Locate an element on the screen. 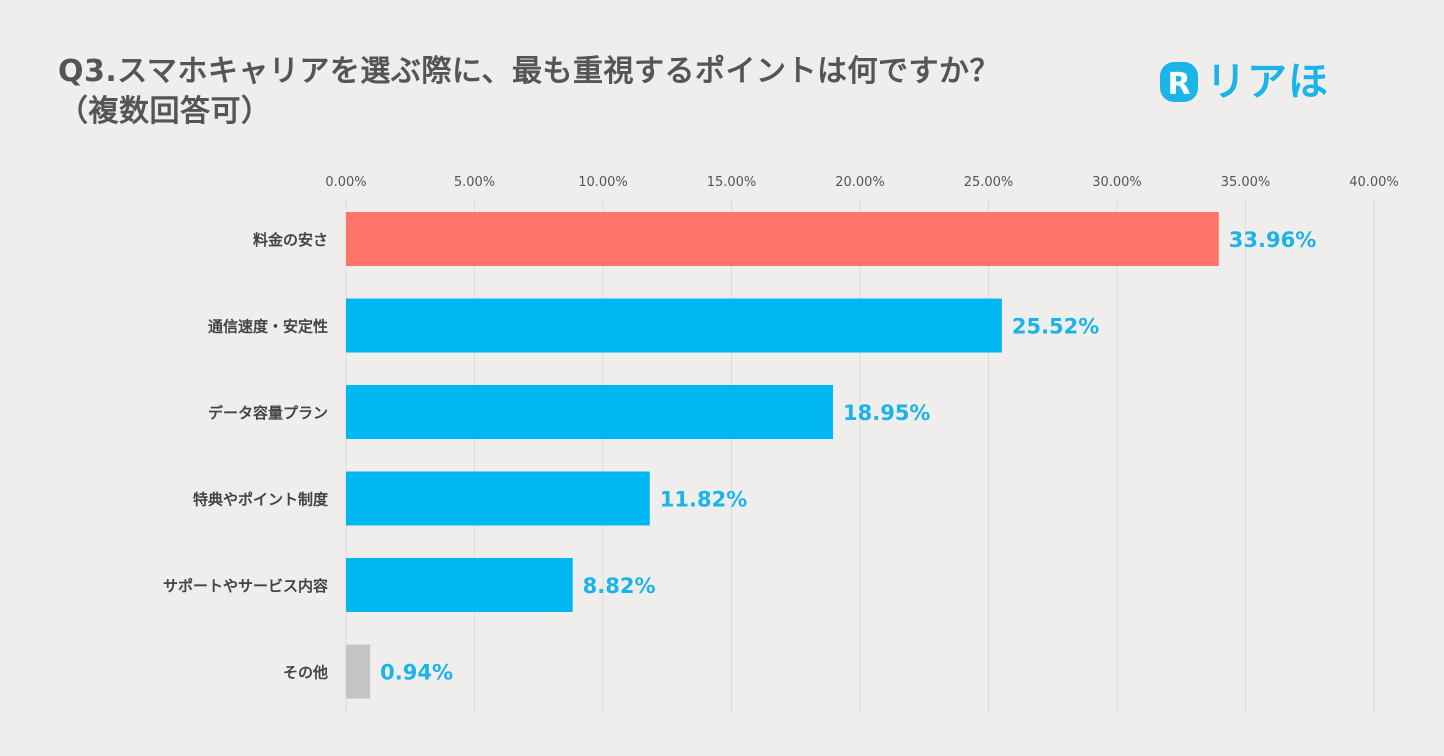 The width and height of the screenshot is (1444, 756). x-tick-label: 40.00% is located at coordinates (1374, 182).